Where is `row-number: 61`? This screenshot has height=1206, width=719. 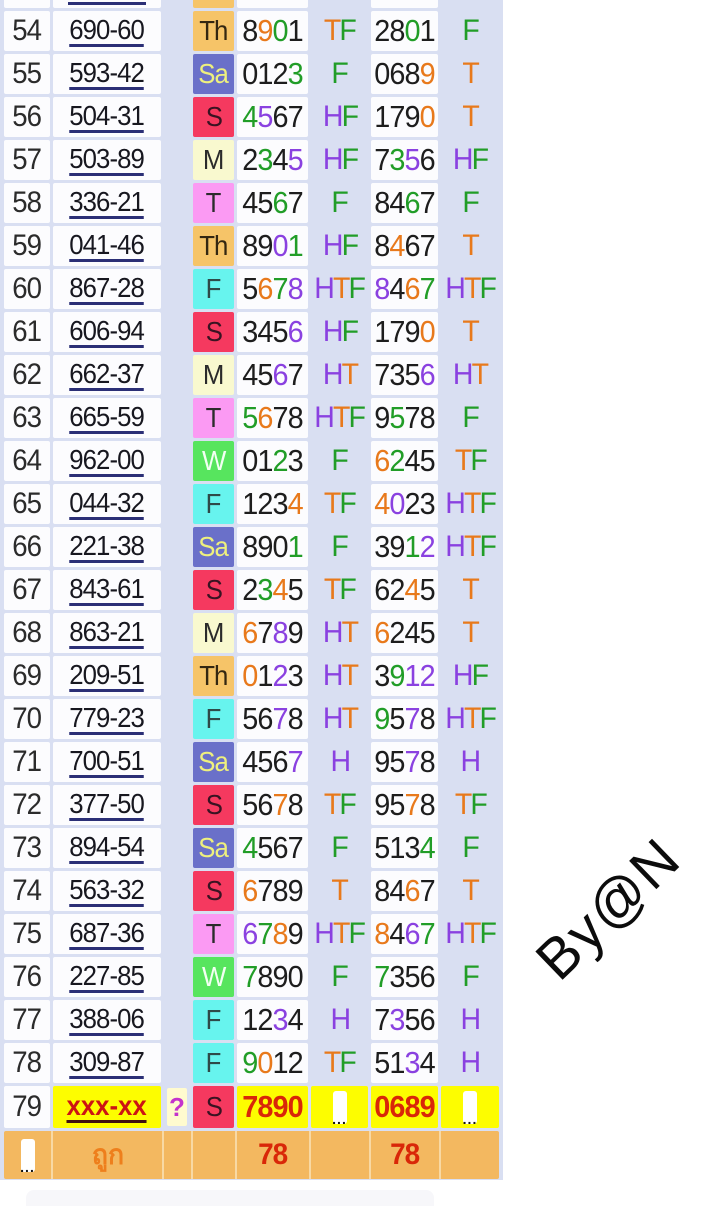 row-number: 61 is located at coordinates (27, 331).